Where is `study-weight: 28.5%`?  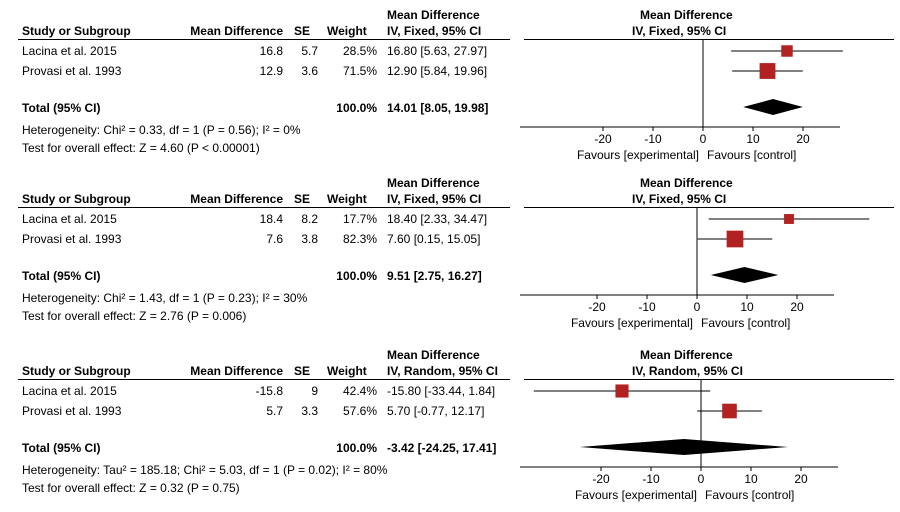 study-weight: 28.5% is located at coordinates (359, 51).